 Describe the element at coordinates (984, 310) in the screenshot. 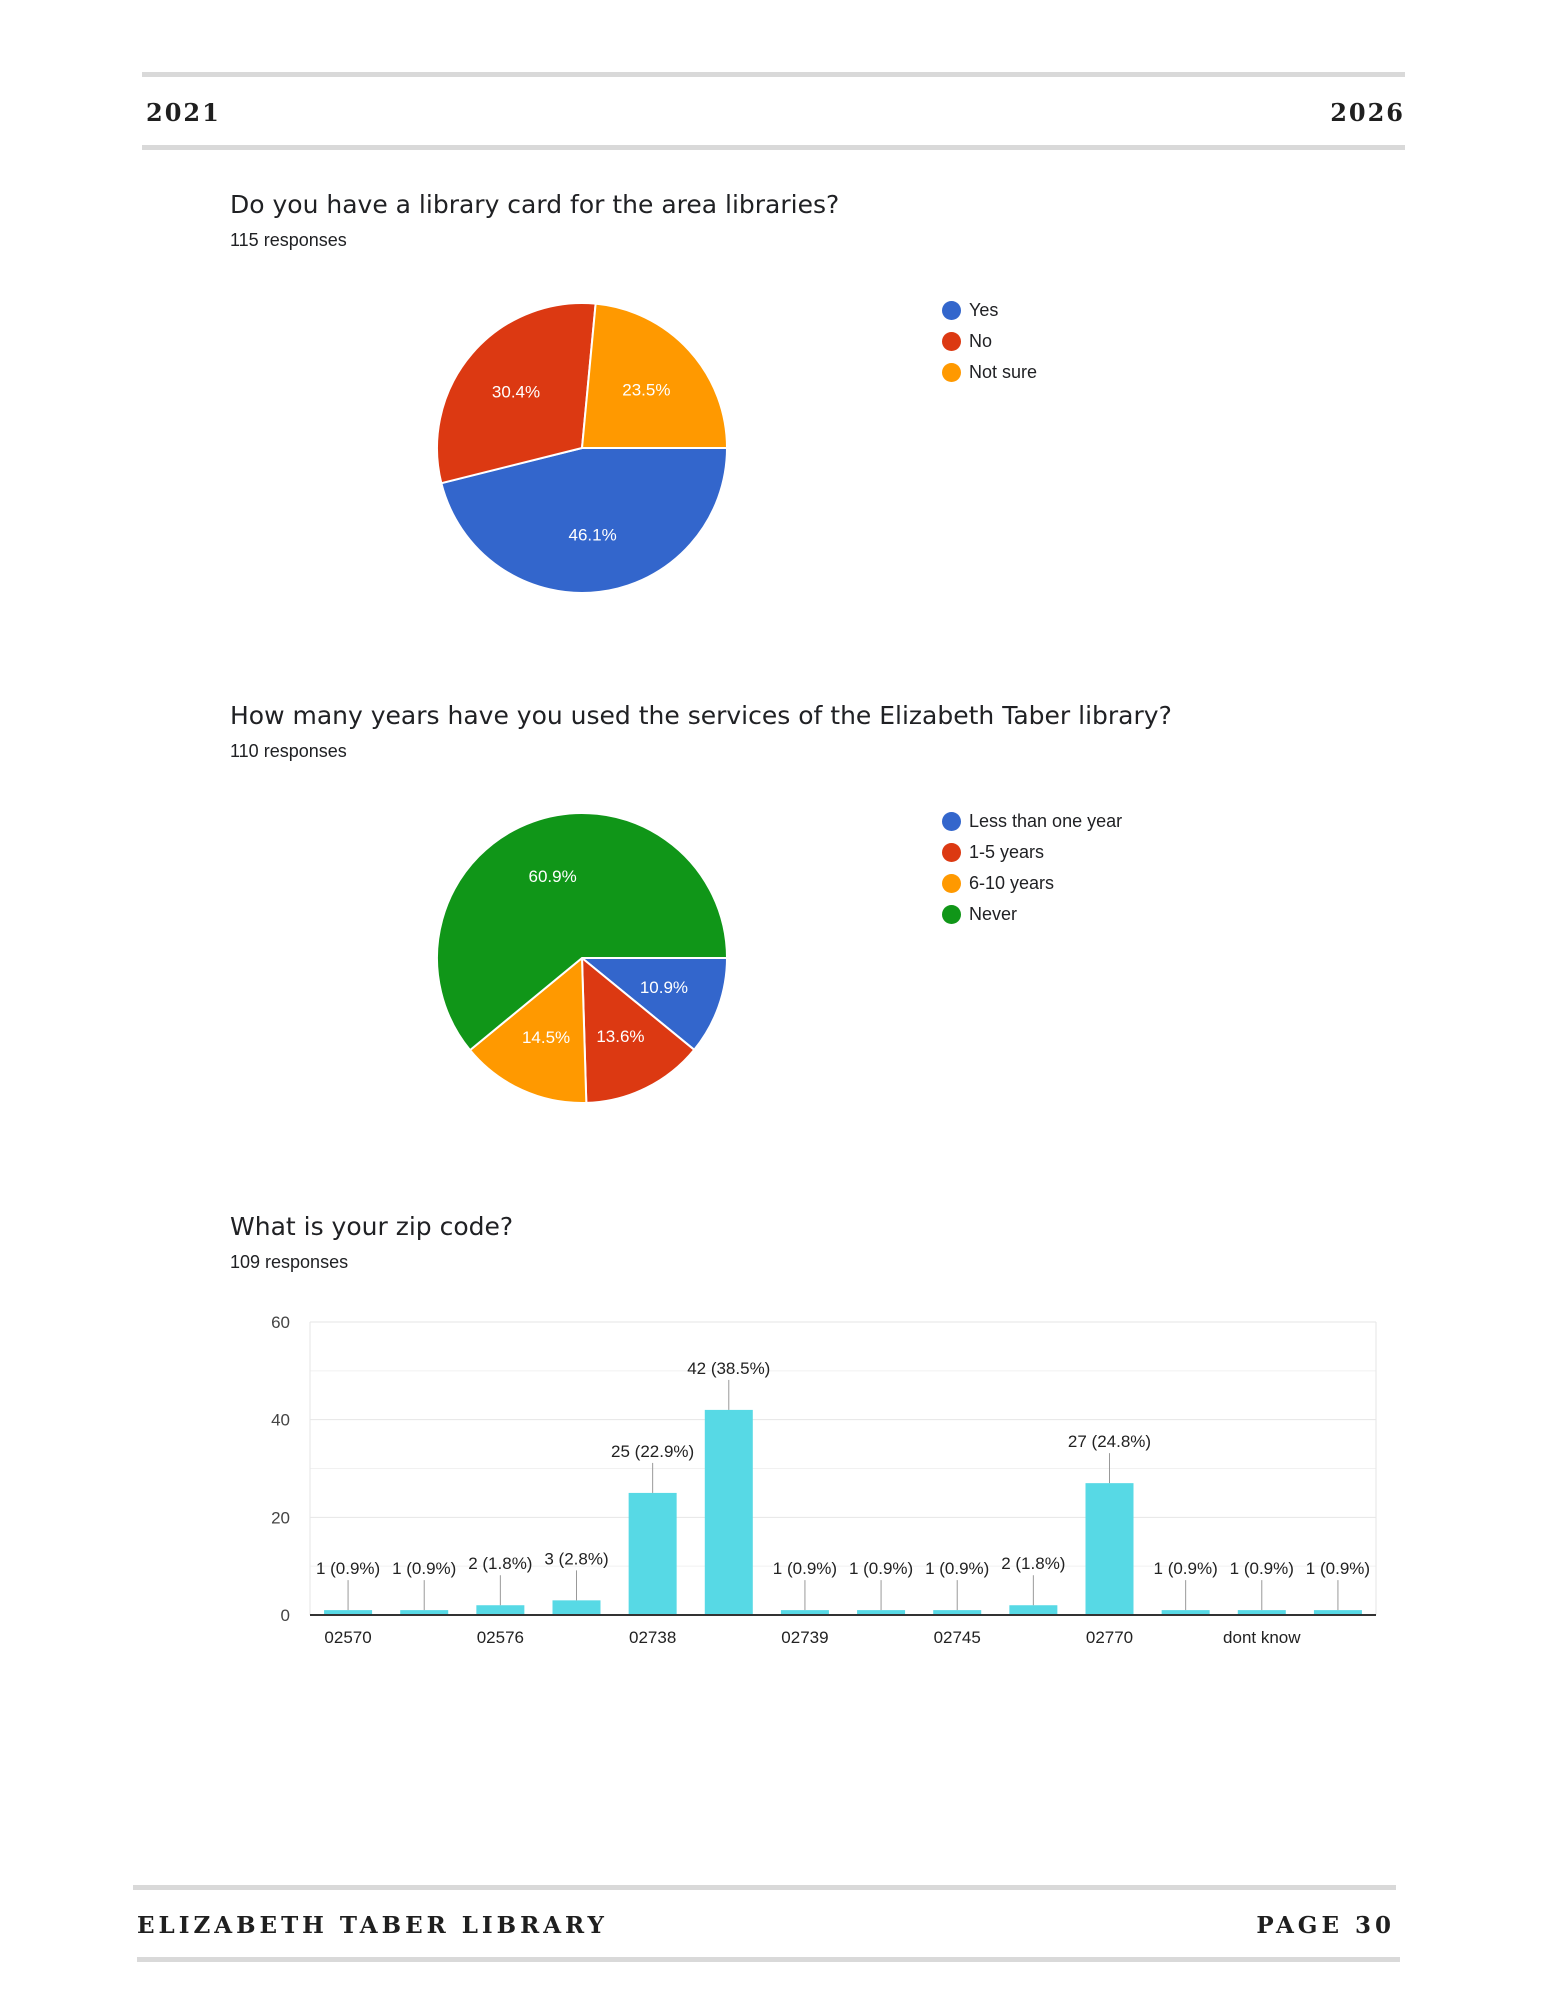

I see `card-legend-label-0: Yes` at that location.